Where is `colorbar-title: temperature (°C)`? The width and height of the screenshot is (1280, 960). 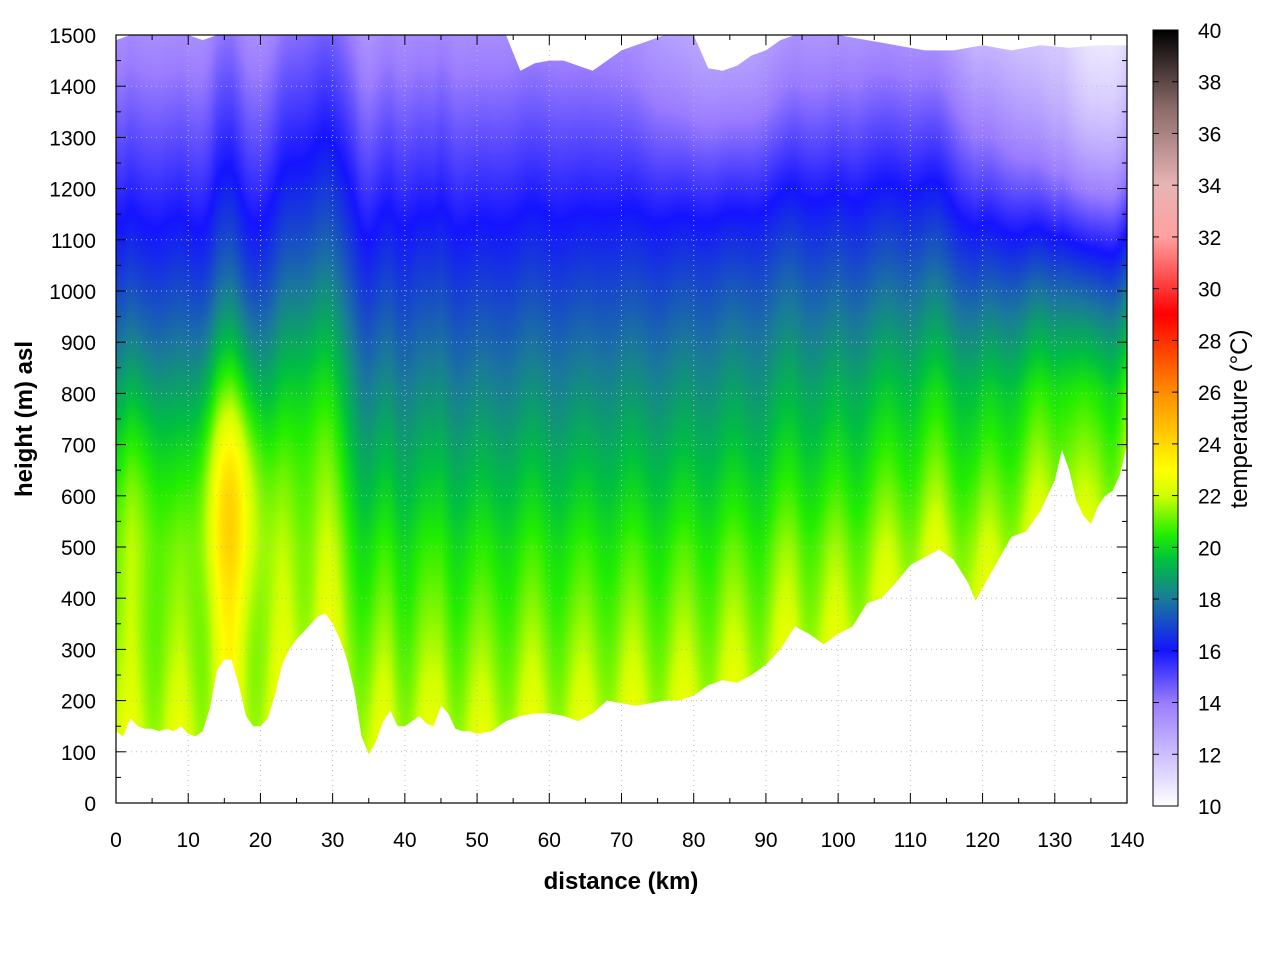 colorbar-title: temperature (°C) is located at coordinates (1239, 419).